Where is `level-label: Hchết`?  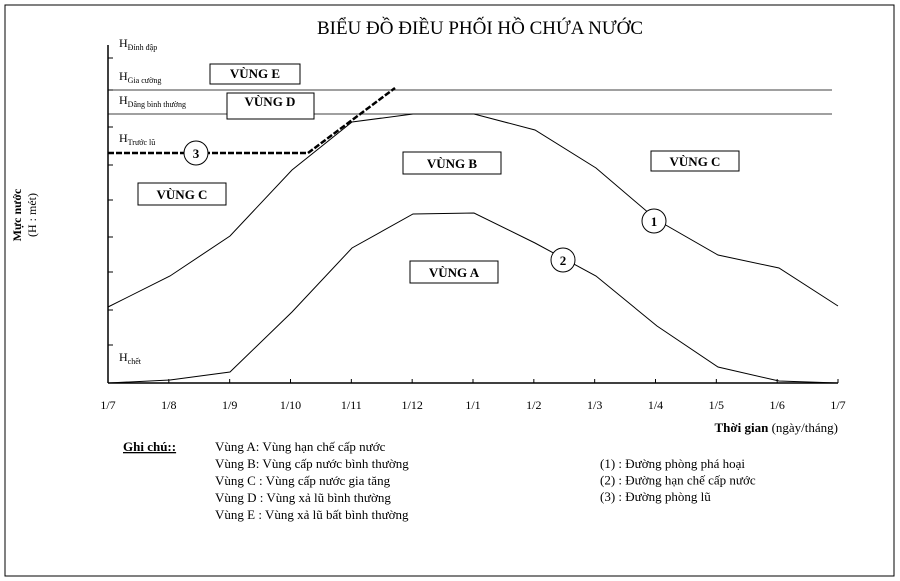 level-label: Hchết is located at coordinates (130, 358).